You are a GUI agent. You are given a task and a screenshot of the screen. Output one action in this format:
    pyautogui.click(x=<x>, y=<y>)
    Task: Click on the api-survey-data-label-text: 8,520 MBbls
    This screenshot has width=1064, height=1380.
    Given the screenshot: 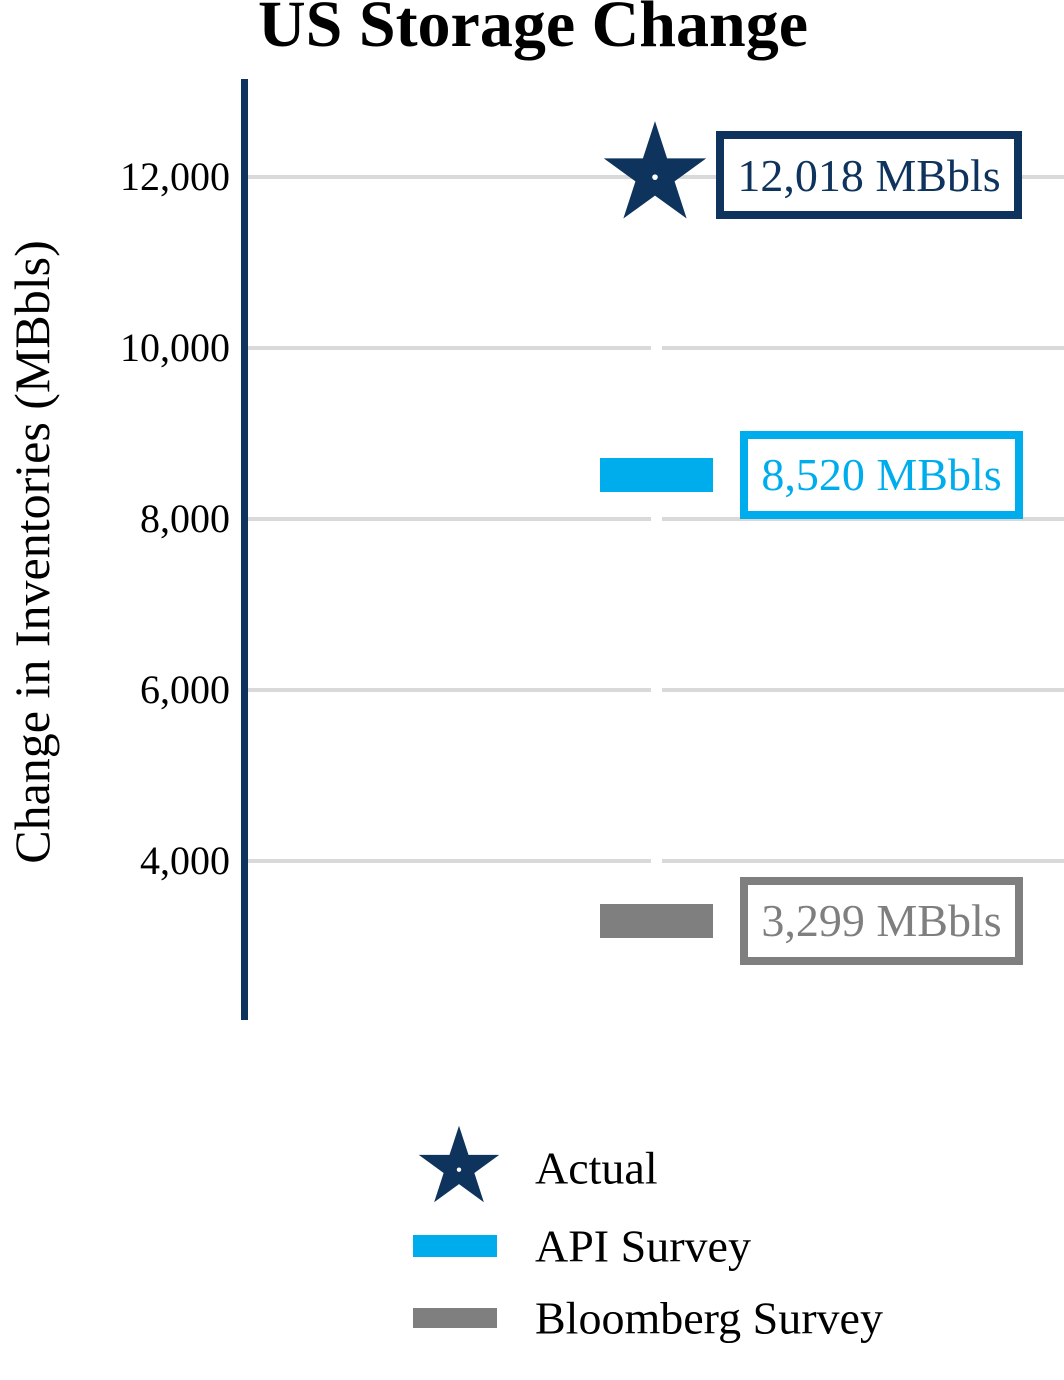 What is the action you would take?
    pyautogui.click(x=881, y=475)
    